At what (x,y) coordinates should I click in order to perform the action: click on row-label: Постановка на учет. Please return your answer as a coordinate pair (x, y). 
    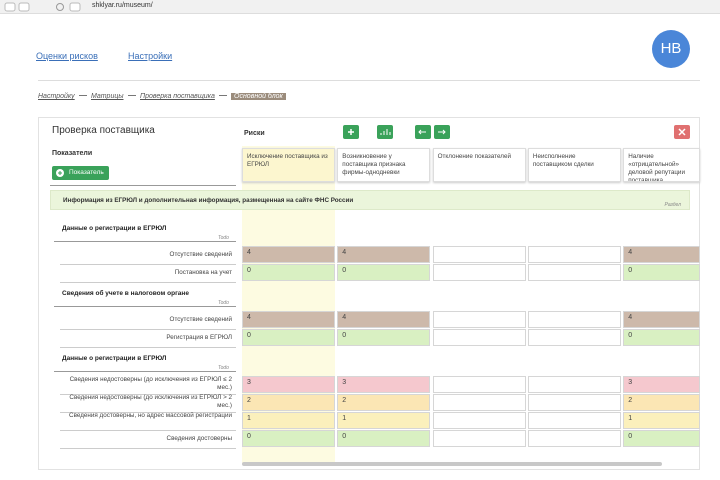
    Looking at the image, I should click on (203, 272).